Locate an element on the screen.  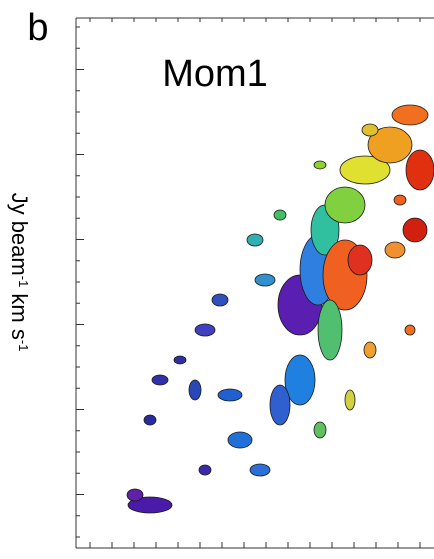
colorbar-label: Jy beam-1 km s-1 is located at coordinates (19, 272).